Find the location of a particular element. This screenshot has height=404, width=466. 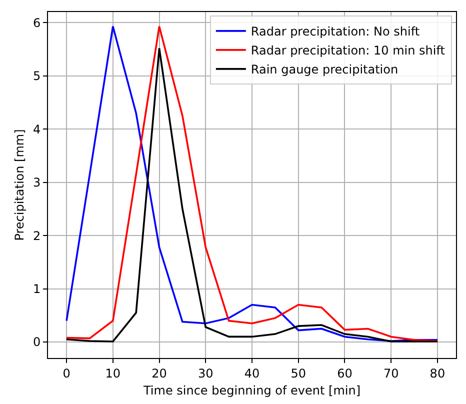

legend-label: Radar precipitation: No shift is located at coordinates (335, 31).